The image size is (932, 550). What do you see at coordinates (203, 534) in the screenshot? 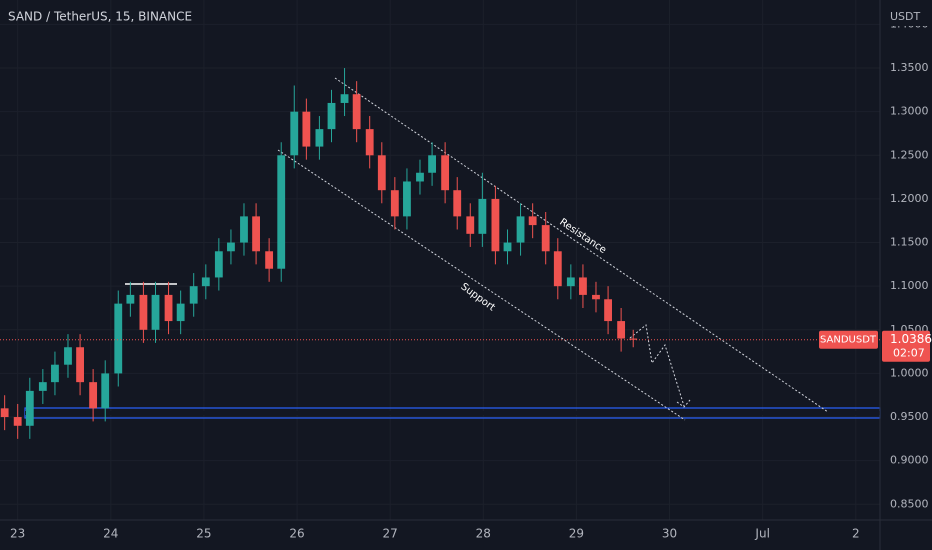
I see `x-tick-label: 25` at bounding box center [203, 534].